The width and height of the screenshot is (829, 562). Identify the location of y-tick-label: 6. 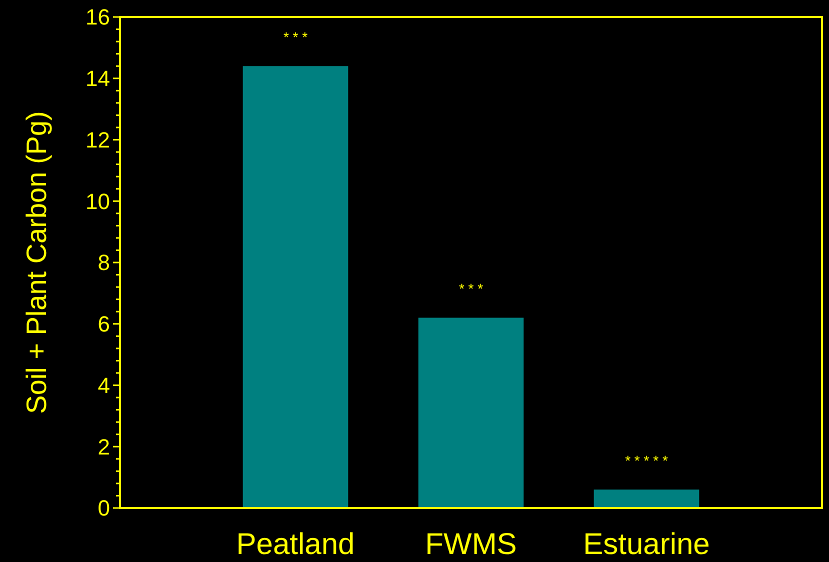
(104, 324).